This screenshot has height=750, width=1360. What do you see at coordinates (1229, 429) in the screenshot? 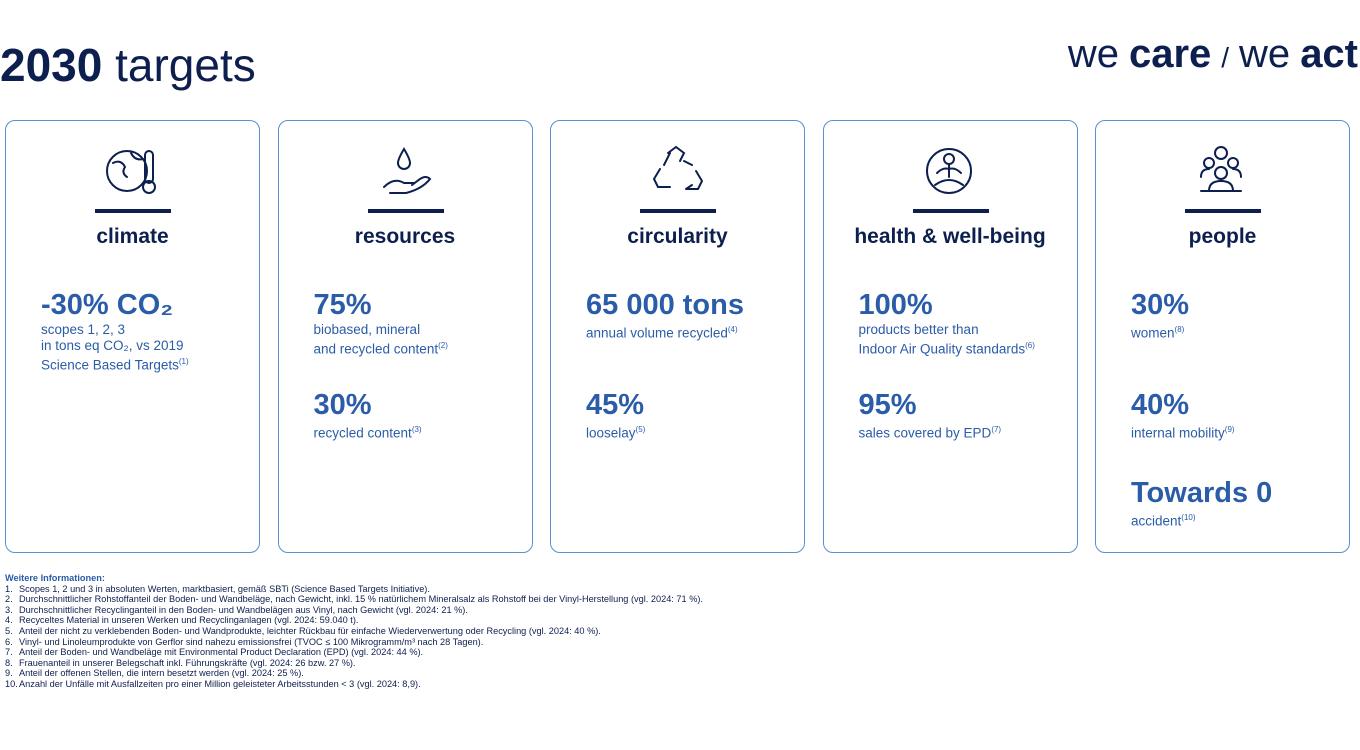
I see `footnote-ref: (9)` at bounding box center [1229, 429].